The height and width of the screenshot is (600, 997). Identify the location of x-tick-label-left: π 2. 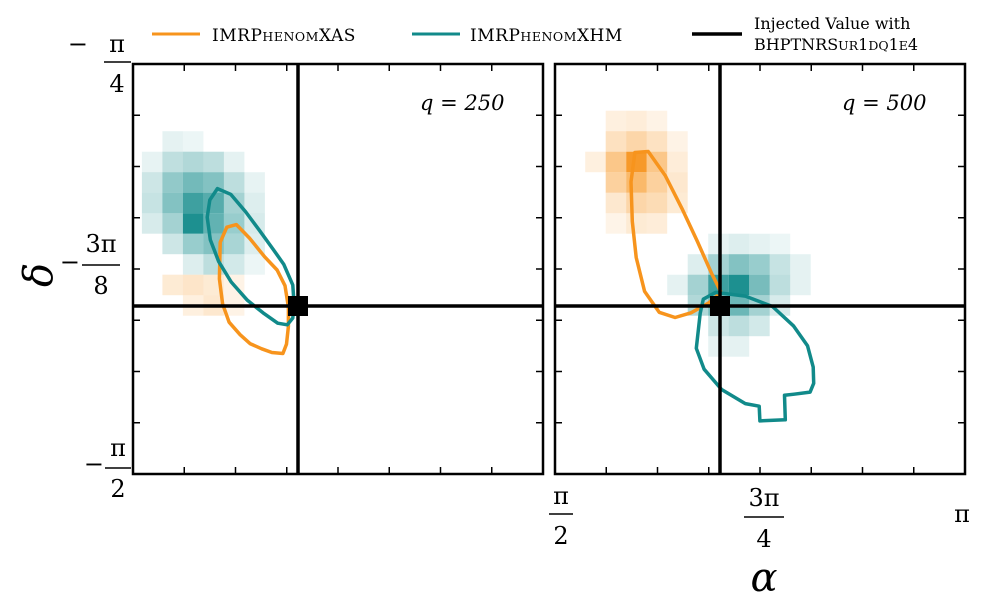
(561, 516).